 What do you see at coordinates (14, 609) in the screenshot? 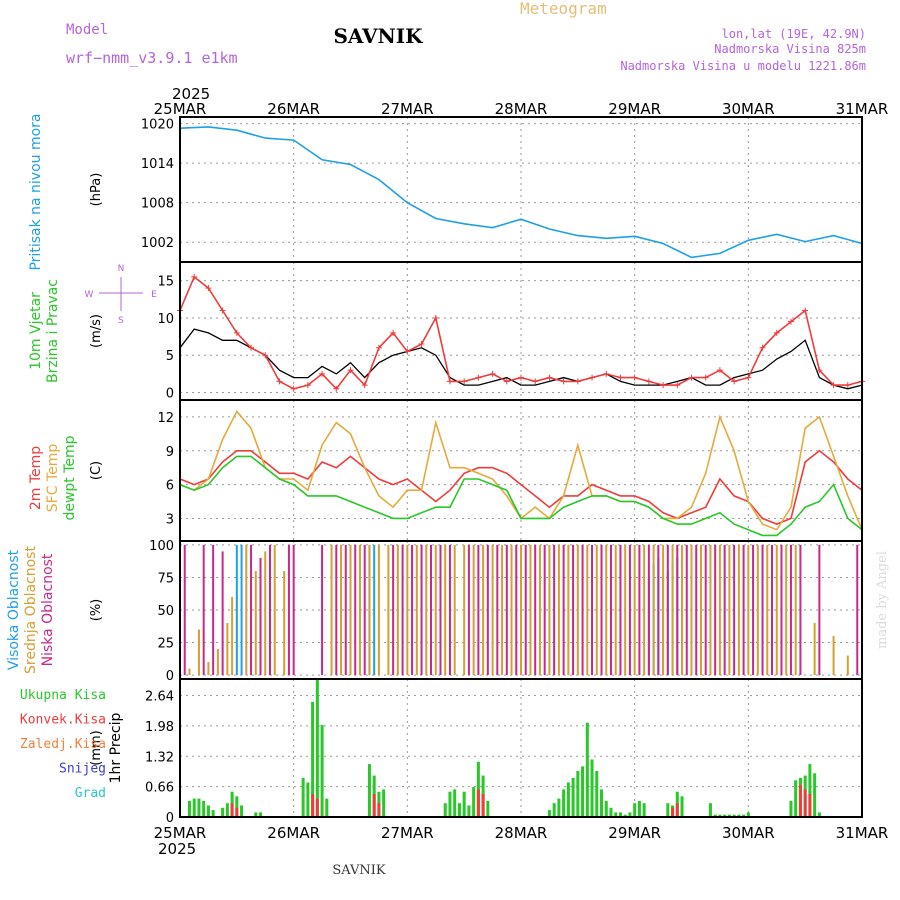
I see `cloud-axis-title: Visoka Oblacnost` at bounding box center [14, 609].